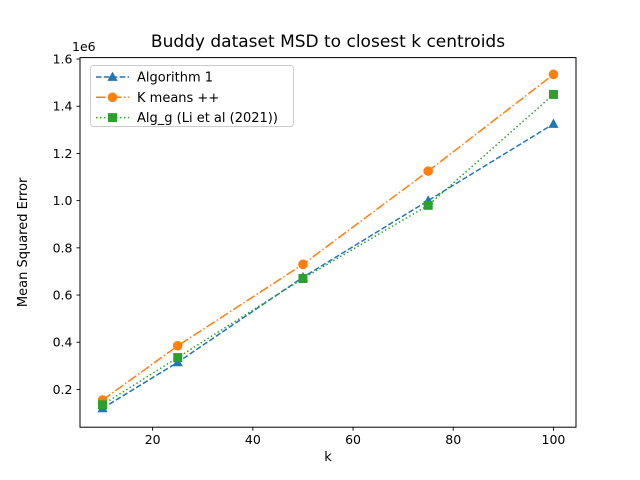 Image resolution: width=640 pixels, height=480 pixels. I want to click on y-tick-label: 0.2, so click(63, 389).